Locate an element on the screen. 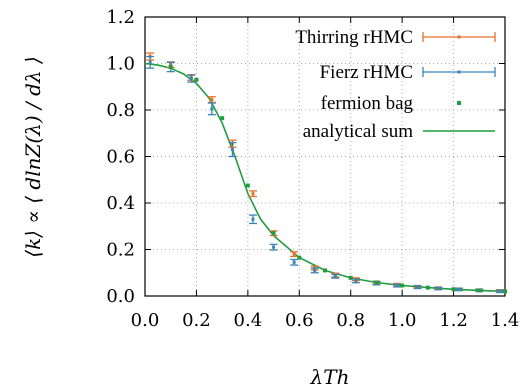  x-tick-label: 0.4 is located at coordinates (248, 320).